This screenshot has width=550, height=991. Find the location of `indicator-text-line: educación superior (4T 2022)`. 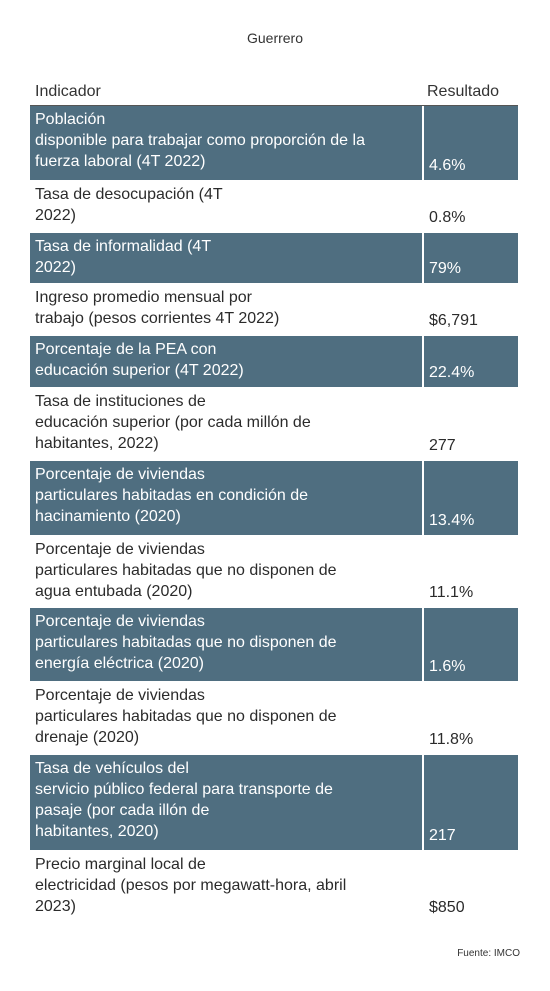

indicator-text-line: educación superior (4T 2022) is located at coordinates (139, 370).